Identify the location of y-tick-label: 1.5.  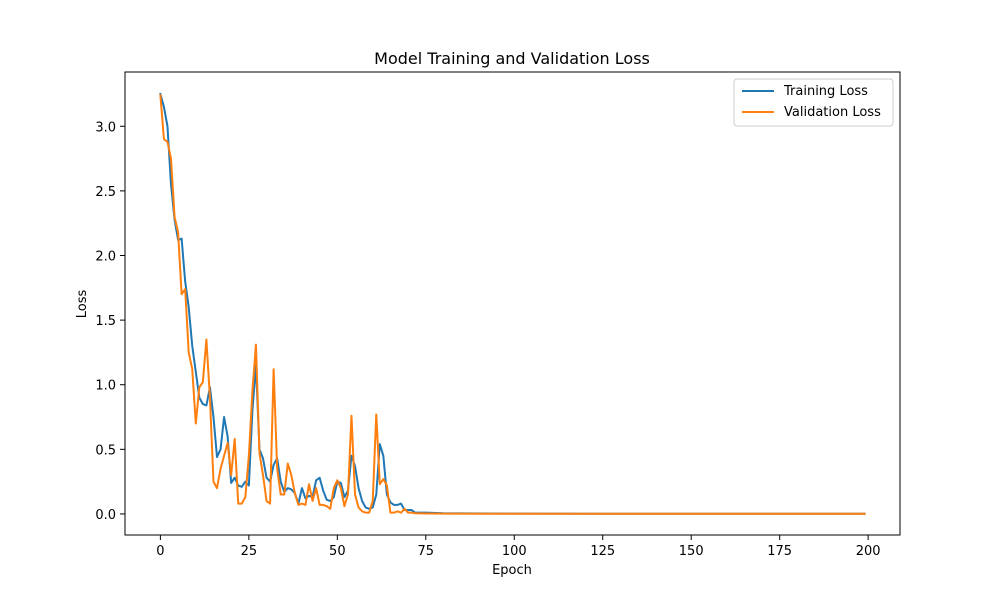
(105, 321).